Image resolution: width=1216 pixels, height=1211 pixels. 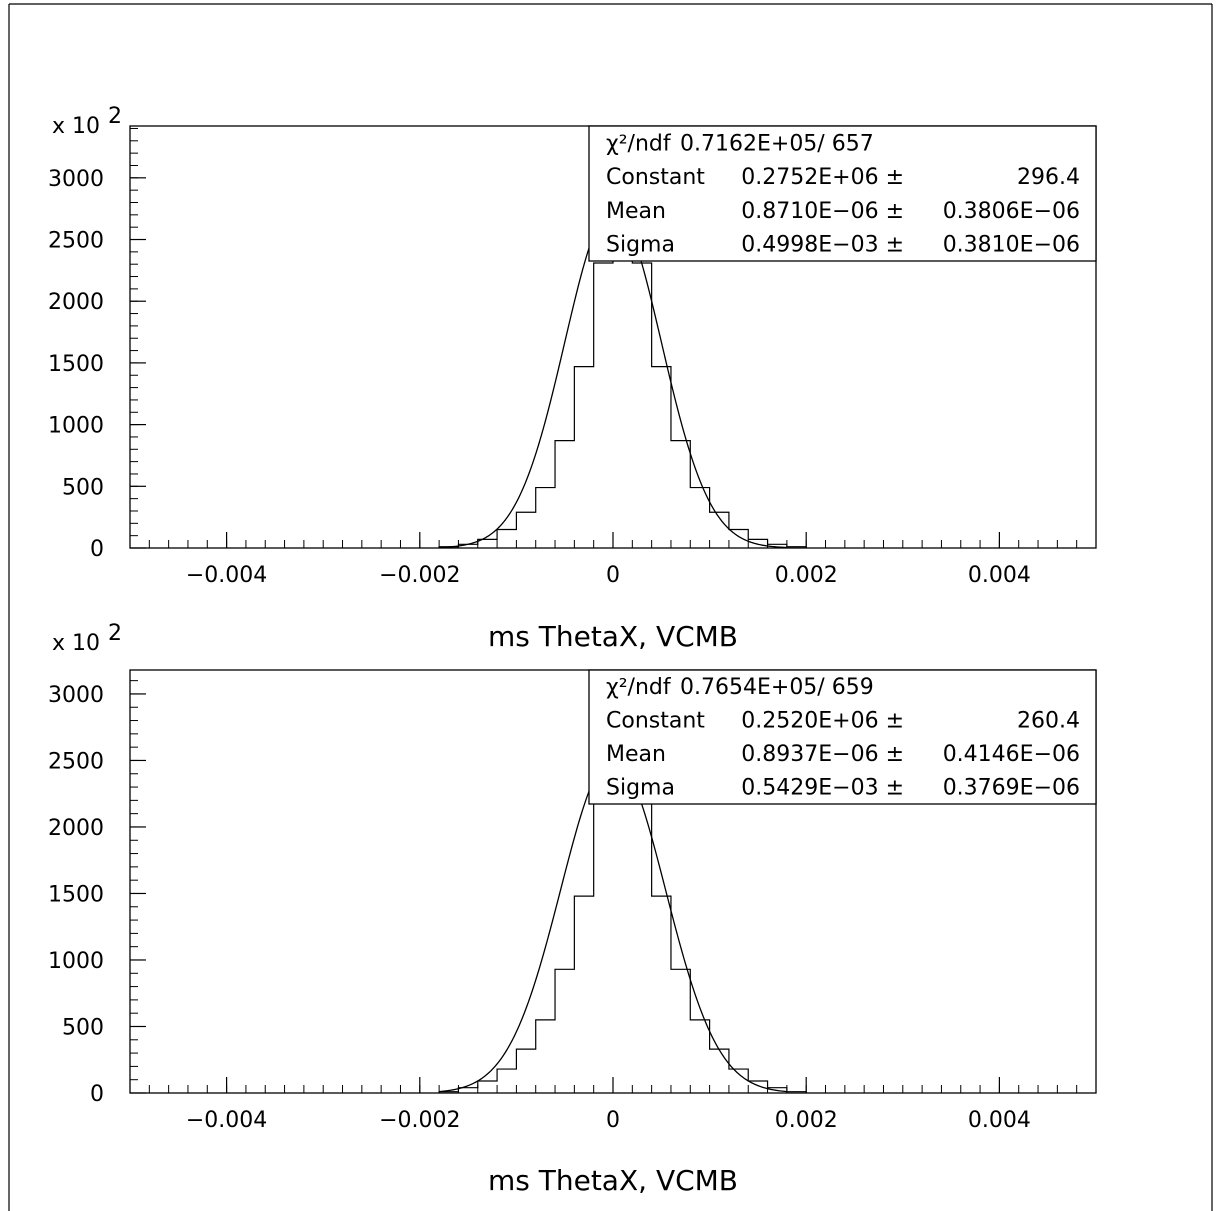 What do you see at coordinates (822, 788) in the screenshot?
I see `stats-sigma-value: 0.5429E−03 ±` at bounding box center [822, 788].